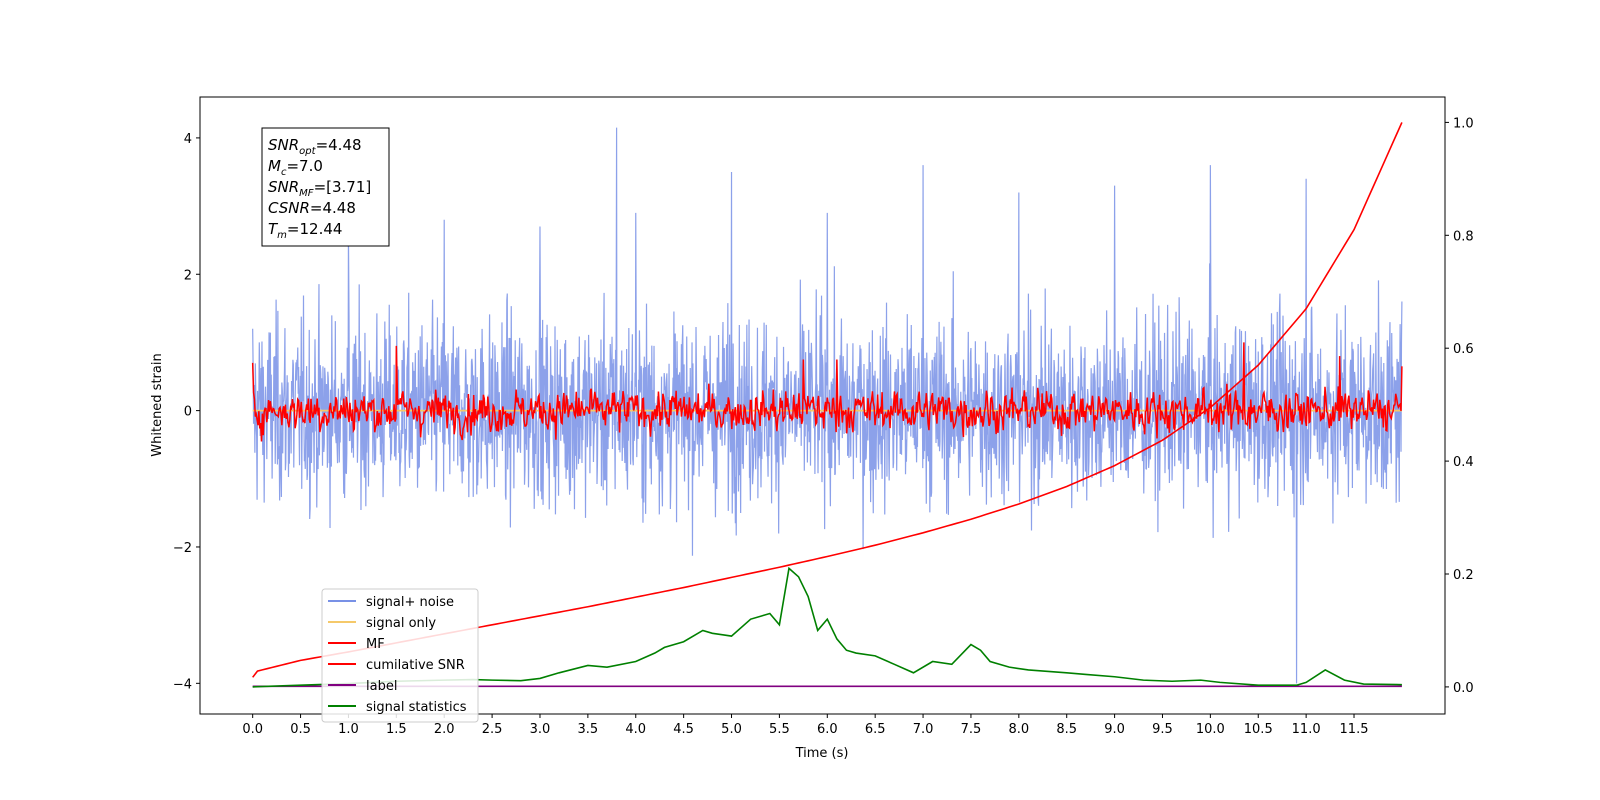  What do you see at coordinates (401, 623) in the screenshot?
I see `legend-label-signal-only: signal only` at bounding box center [401, 623].